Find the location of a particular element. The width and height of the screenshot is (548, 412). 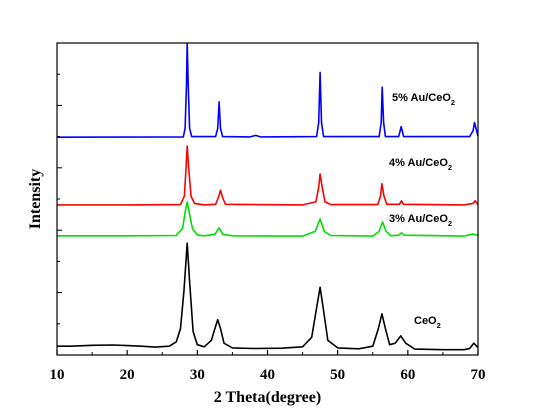

y-axis-title: Intensity is located at coordinates (35, 199).